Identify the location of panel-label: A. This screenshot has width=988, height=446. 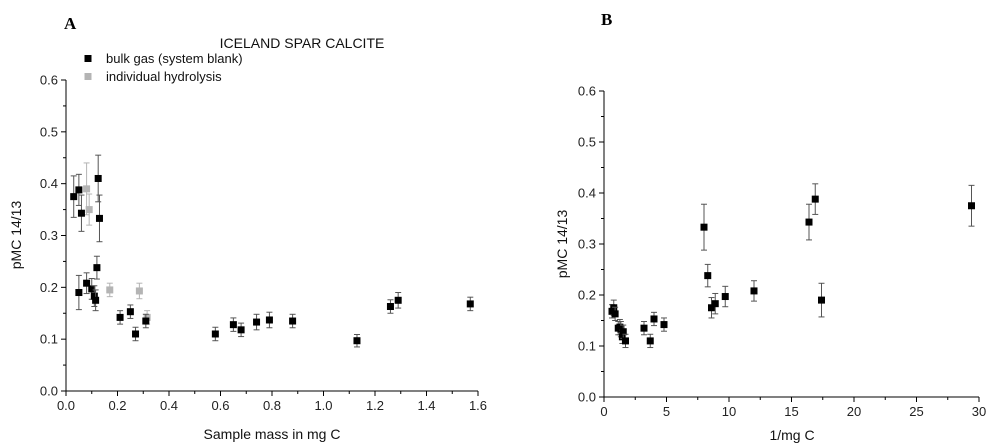
(70, 23).